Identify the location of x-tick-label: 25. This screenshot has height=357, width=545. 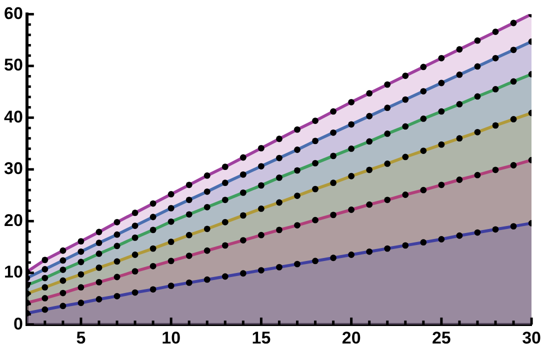
(441, 338).